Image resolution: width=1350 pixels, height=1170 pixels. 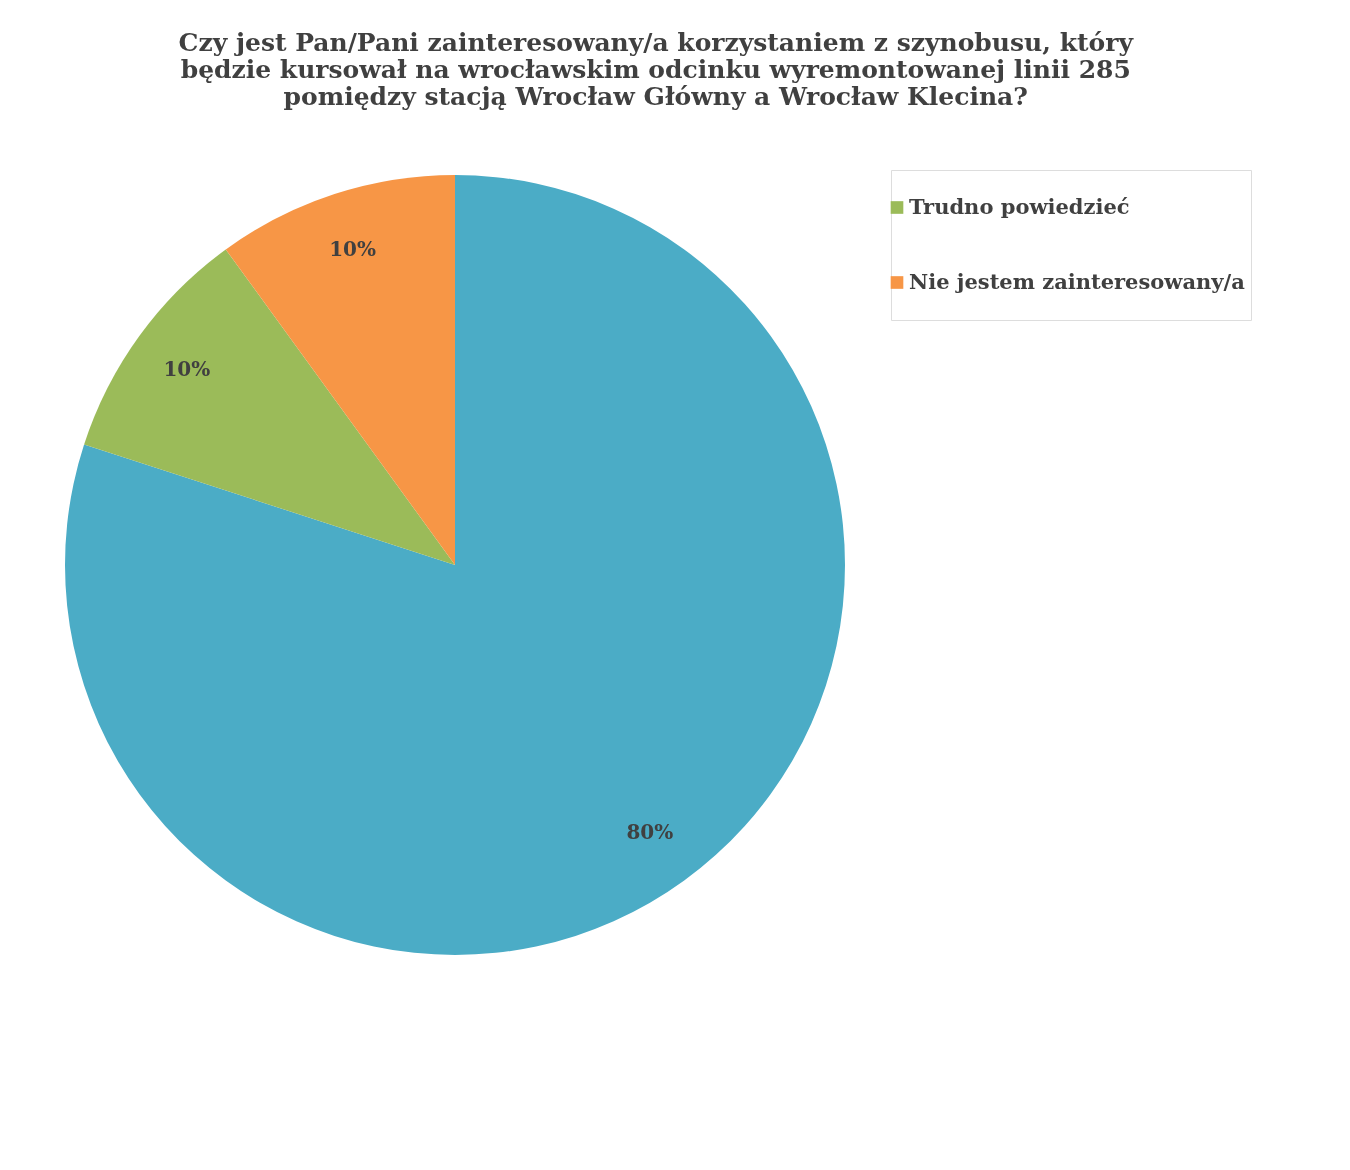 I want to click on pie-slice, so click(x=340, y=370).